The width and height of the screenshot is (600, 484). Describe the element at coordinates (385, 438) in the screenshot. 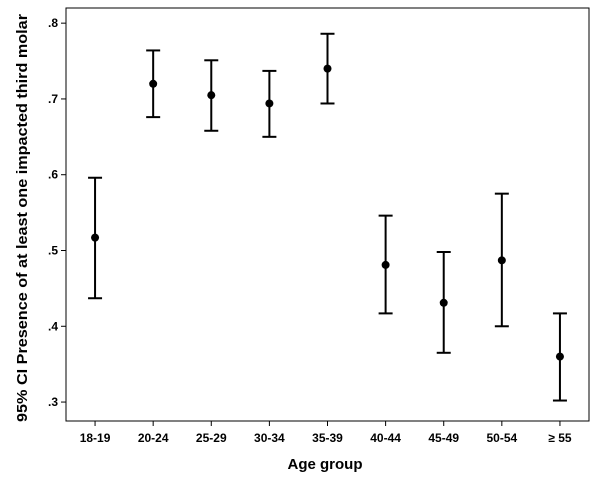

I see `x-tick-label: 40-44` at that location.